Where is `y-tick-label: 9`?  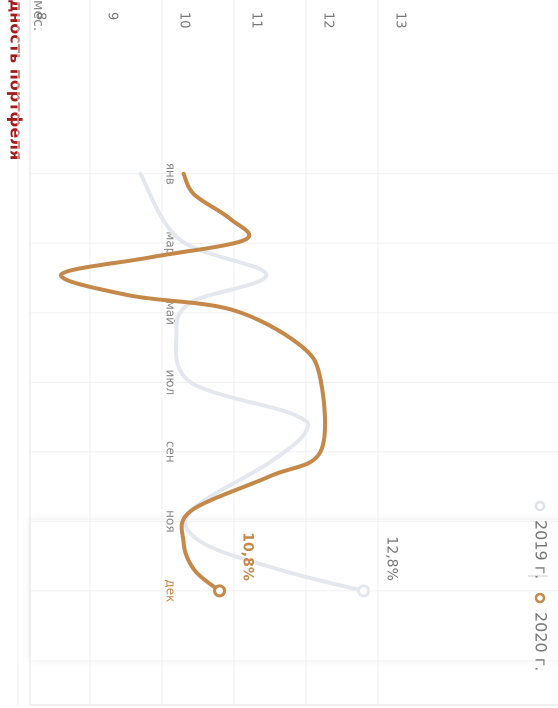
y-tick-label: 9 is located at coordinates (112, 16).